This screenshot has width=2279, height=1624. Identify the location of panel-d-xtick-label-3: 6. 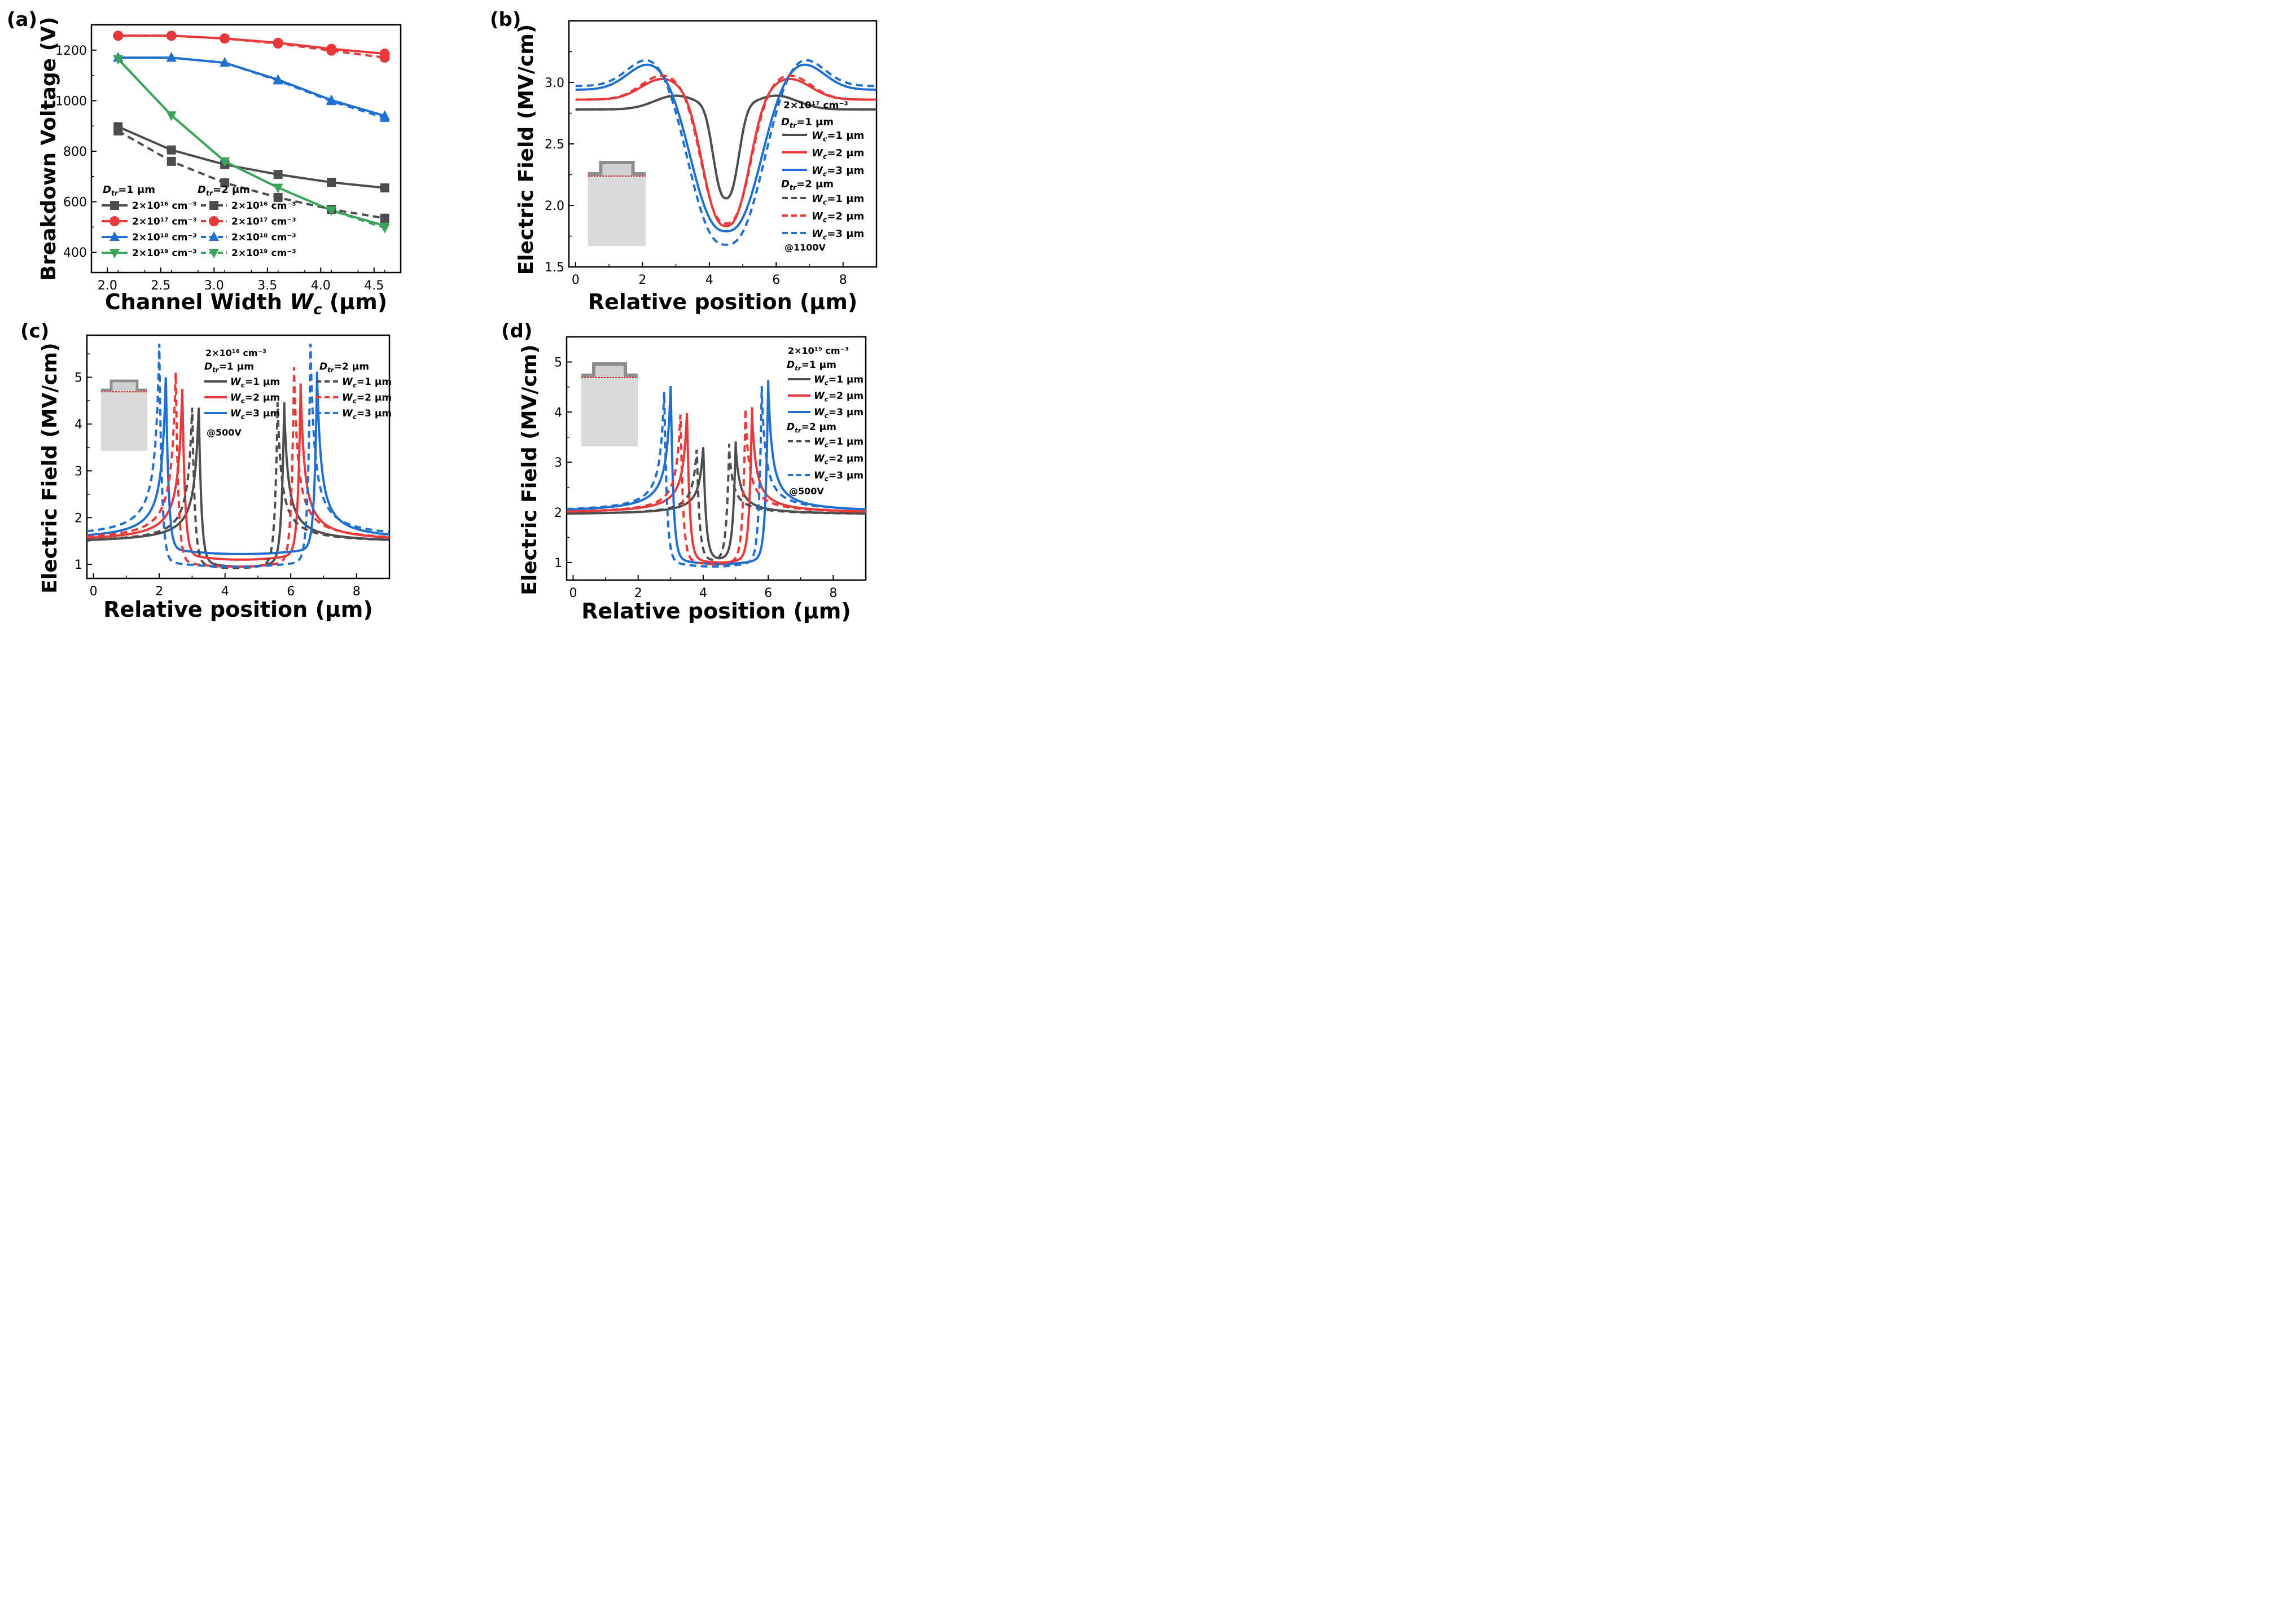
(768, 593).